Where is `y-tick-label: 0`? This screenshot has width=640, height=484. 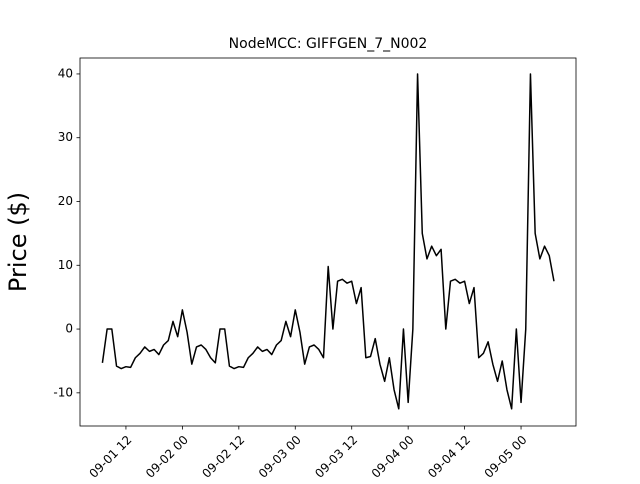 y-tick-label: 0 is located at coordinates (69, 329).